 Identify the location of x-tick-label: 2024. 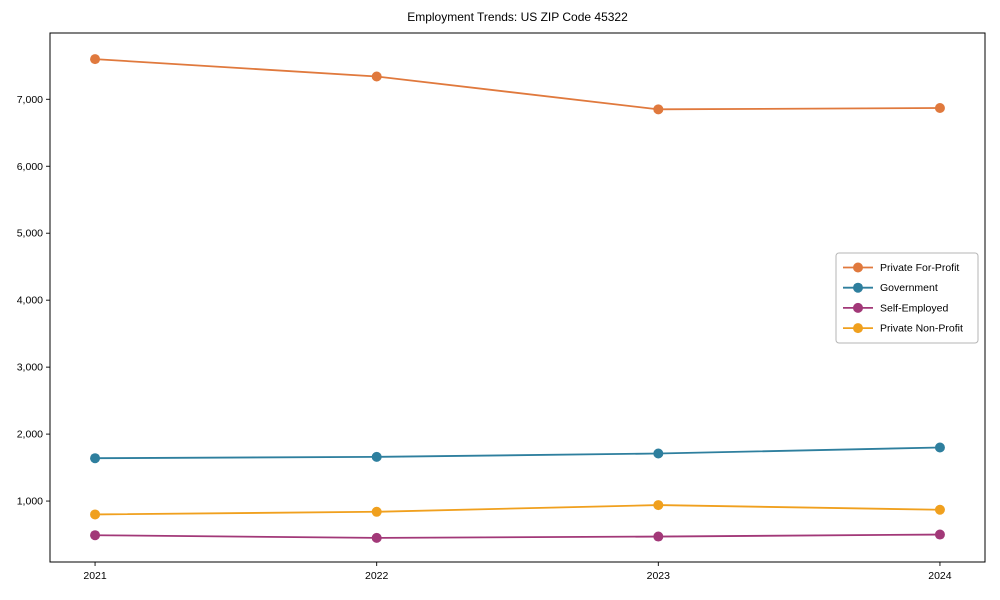
(940, 576).